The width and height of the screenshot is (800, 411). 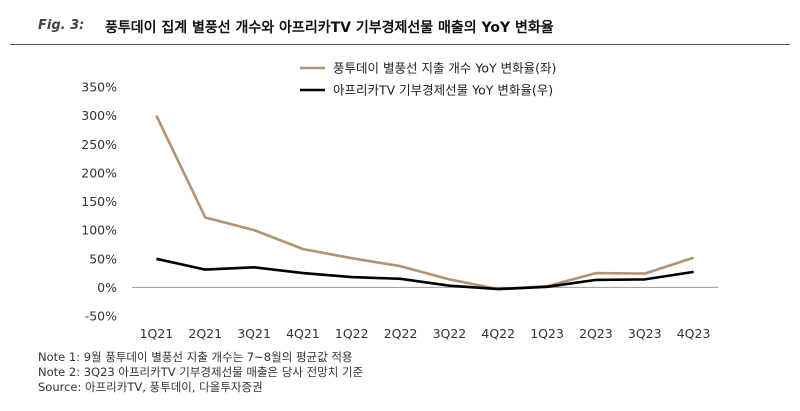 What do you see at coordinates (401, 333) in the screenshot?
I see `x-tick-label: 2Q22` at bounding box center [401, 333].